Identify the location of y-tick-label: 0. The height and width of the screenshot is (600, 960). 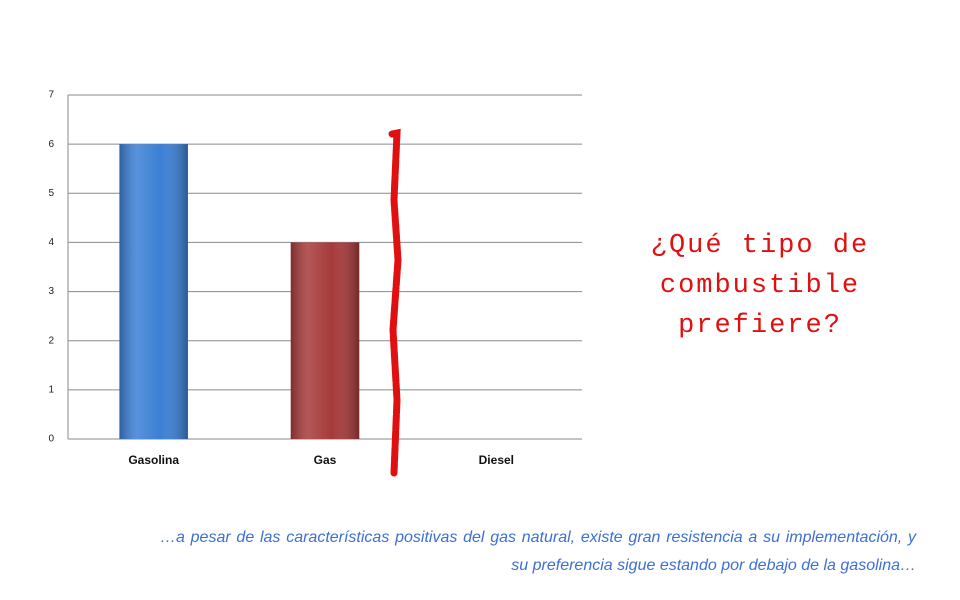
(51, 439).